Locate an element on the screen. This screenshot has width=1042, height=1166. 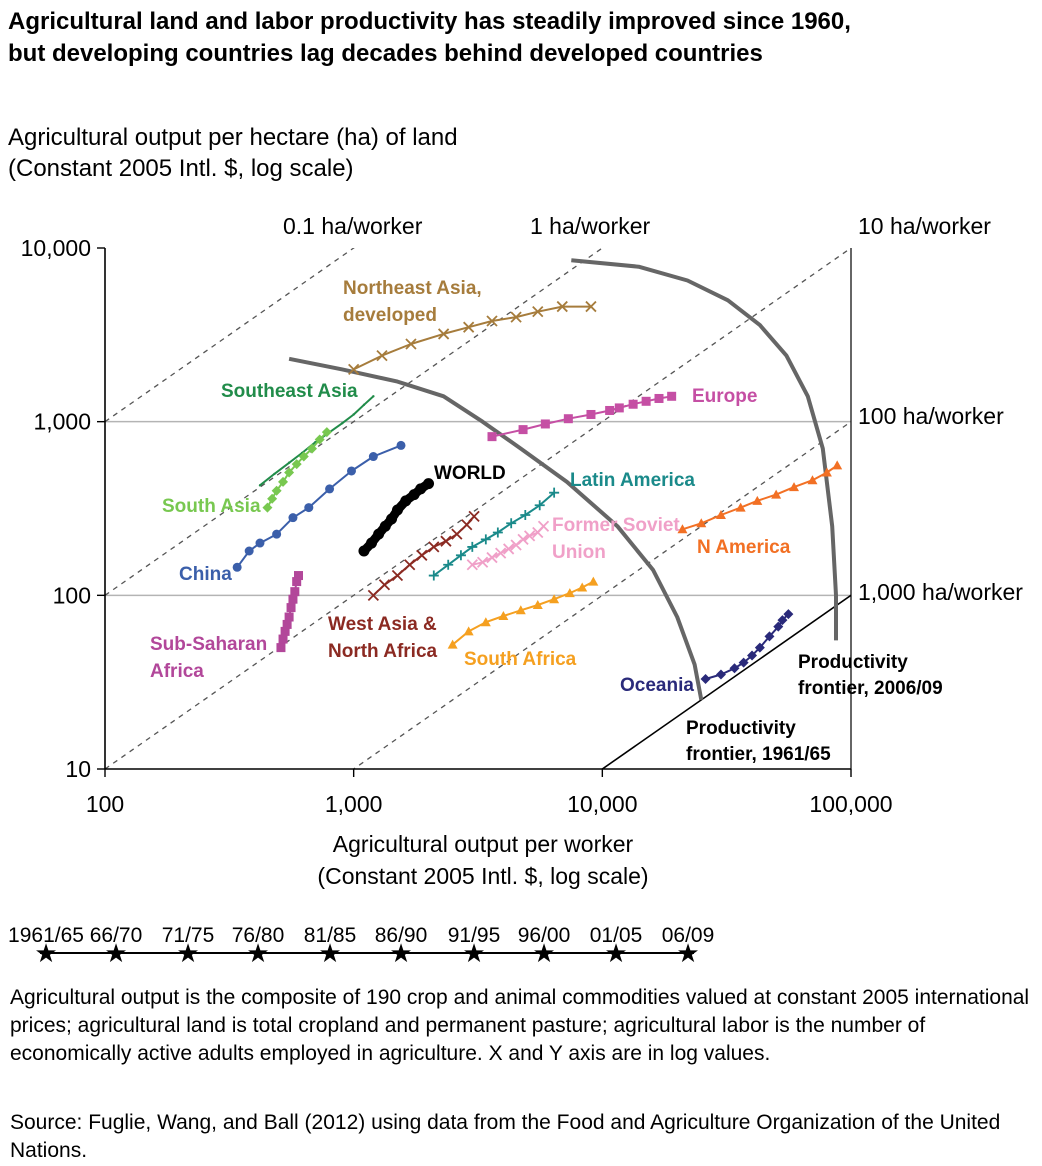
series-europe is located at coordinates (582, 416).